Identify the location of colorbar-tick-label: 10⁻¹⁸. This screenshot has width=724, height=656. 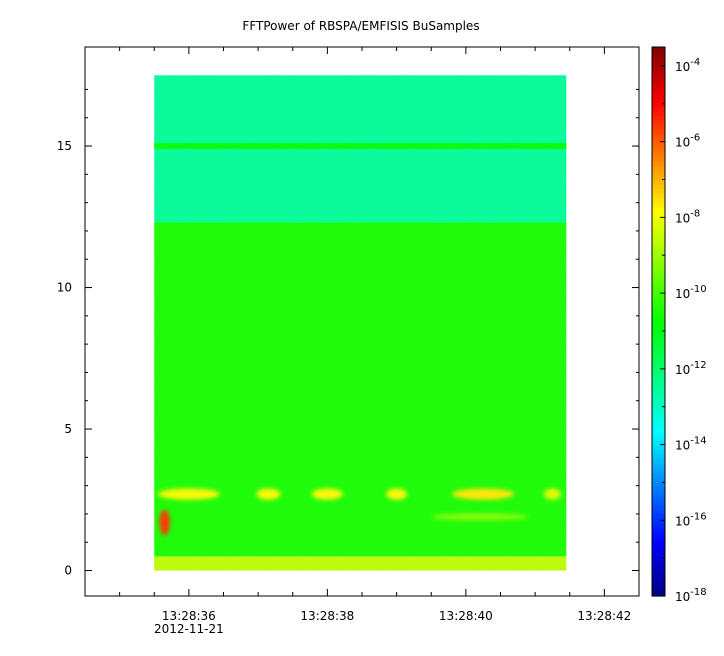
(691, 595).